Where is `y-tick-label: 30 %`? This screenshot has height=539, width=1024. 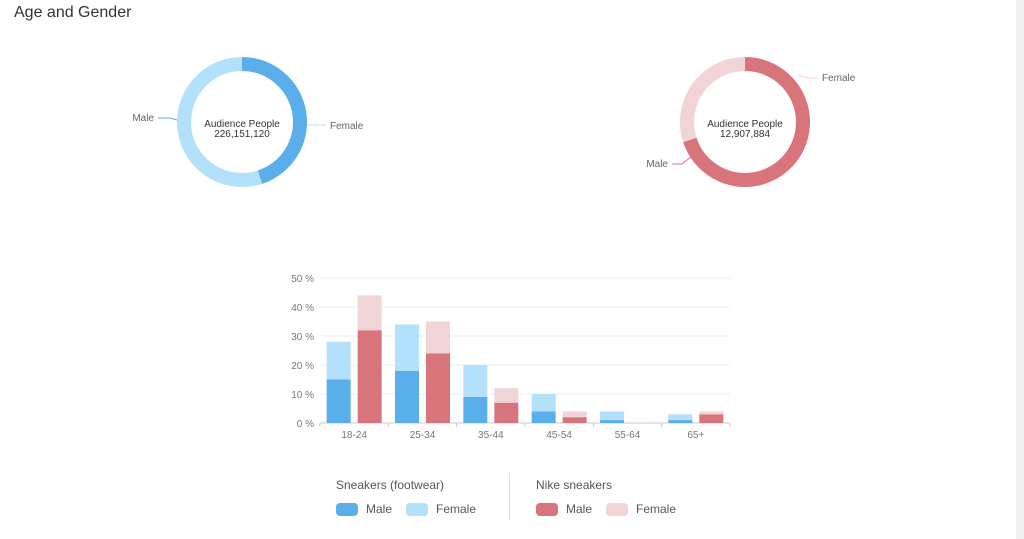
y-tick-label: 30 % is located at coordinates (302, 337).